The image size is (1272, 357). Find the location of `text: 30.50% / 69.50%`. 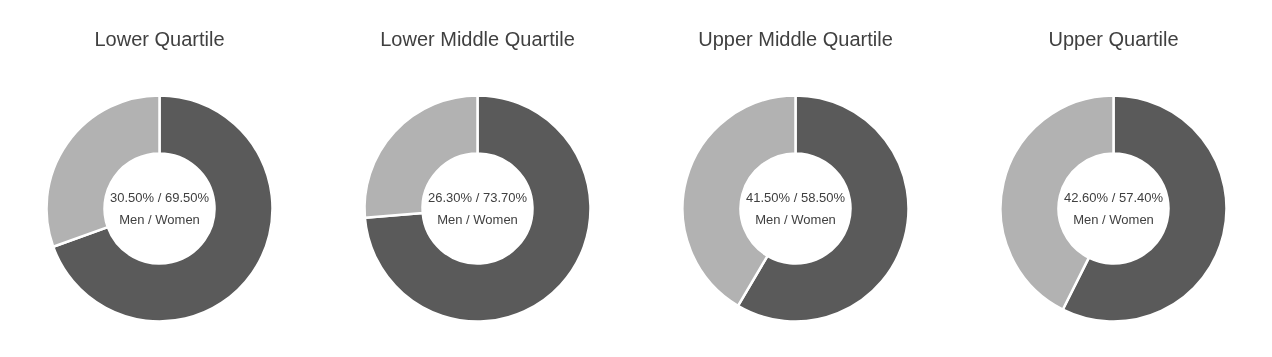

text: 30.50% / 69.50% is located at coordinates (159, 197).